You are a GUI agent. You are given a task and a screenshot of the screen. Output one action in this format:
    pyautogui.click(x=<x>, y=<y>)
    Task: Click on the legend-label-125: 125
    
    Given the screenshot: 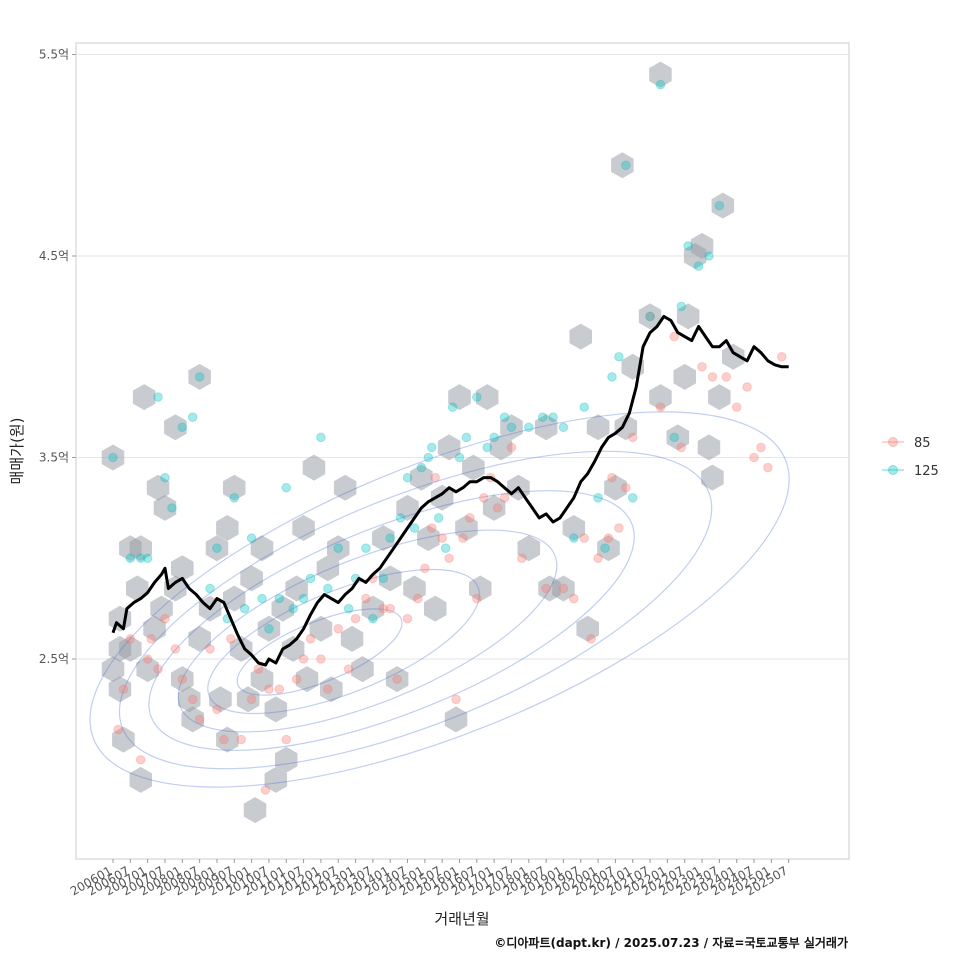 What is the action you would take?
    pyautogui.click(x=926, y=471)
    